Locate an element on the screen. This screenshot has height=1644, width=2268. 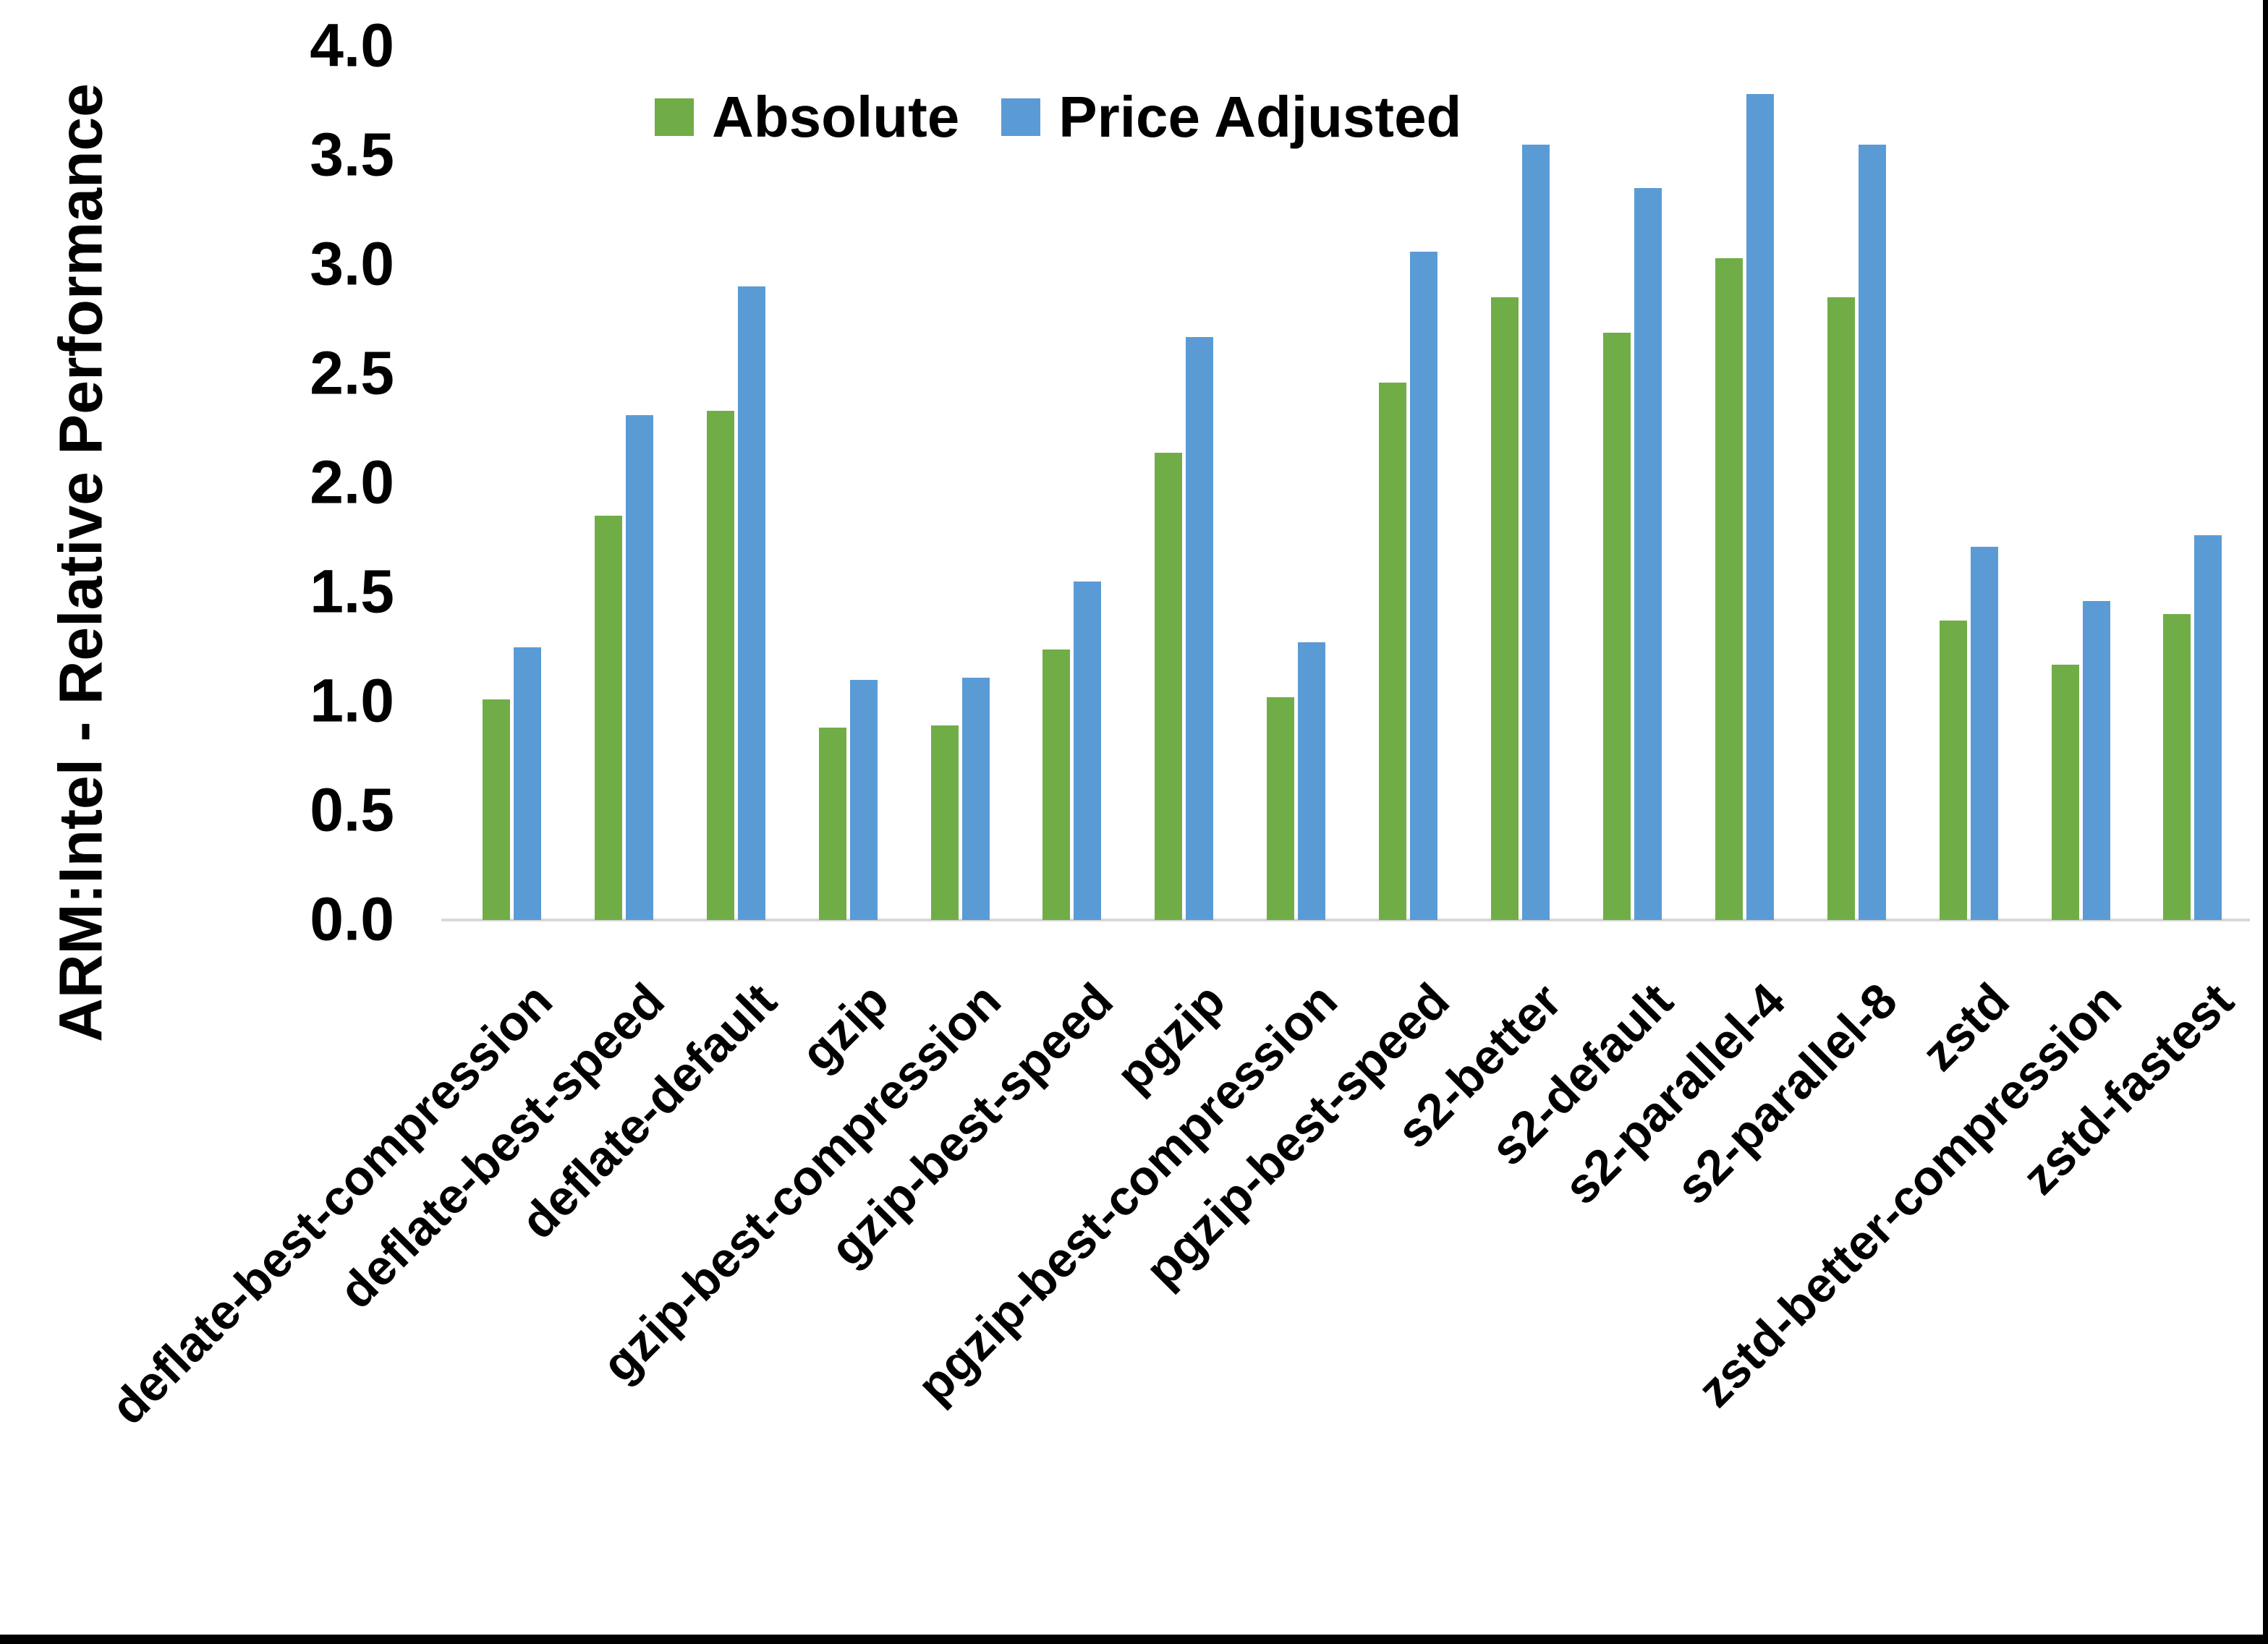
bar-absolute-pgzip-best-speed is located at coordinates (1393, 651).